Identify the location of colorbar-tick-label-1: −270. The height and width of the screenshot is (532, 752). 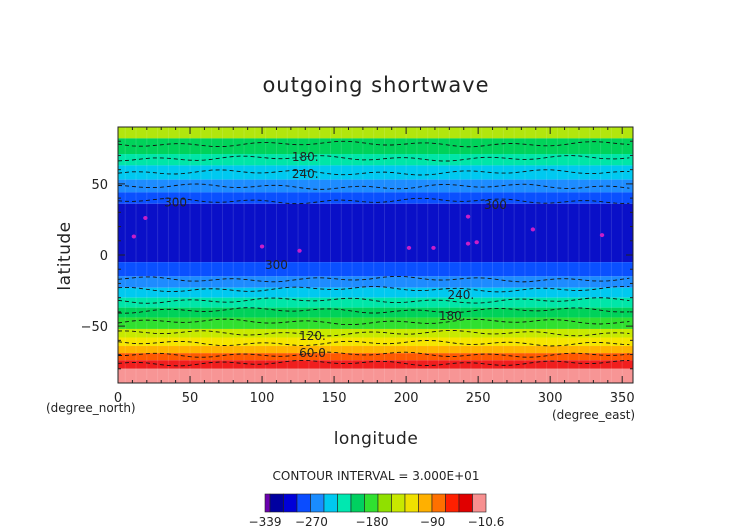
(311, 522).